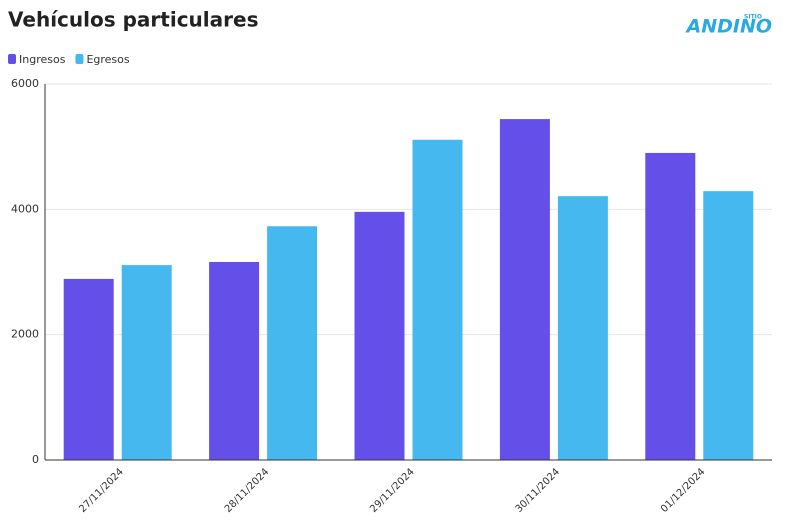  Describe the element at coordinates (25, 83) in the screenshot. I see `y-tick-label: 6000` at that location.